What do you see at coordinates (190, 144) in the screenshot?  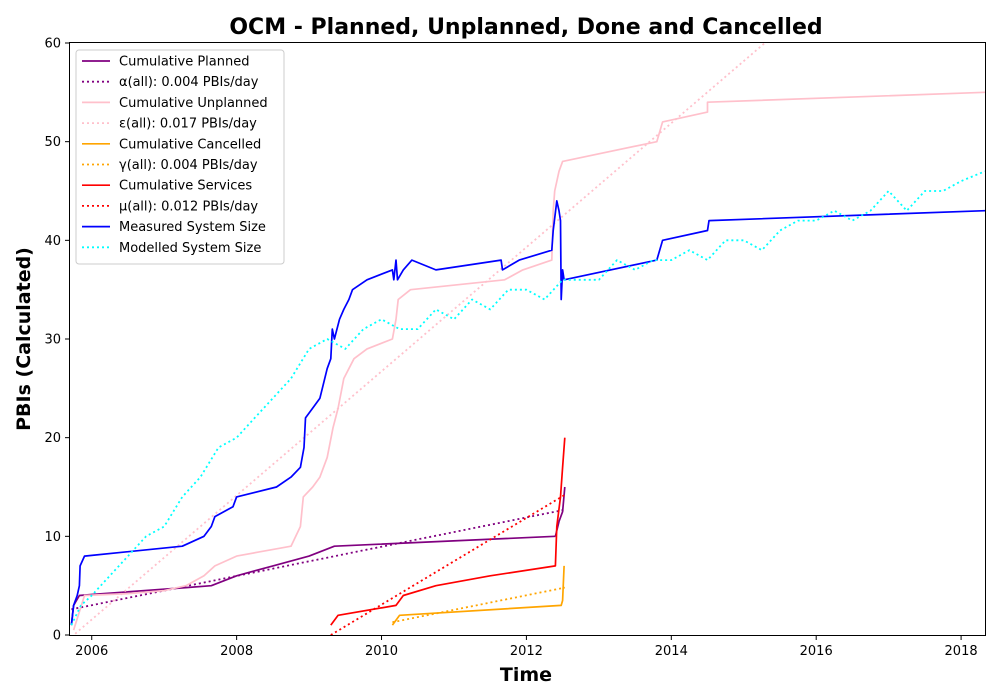 I see `legend-label: Cumulative Cancelled` at bounding box center [190, 144].